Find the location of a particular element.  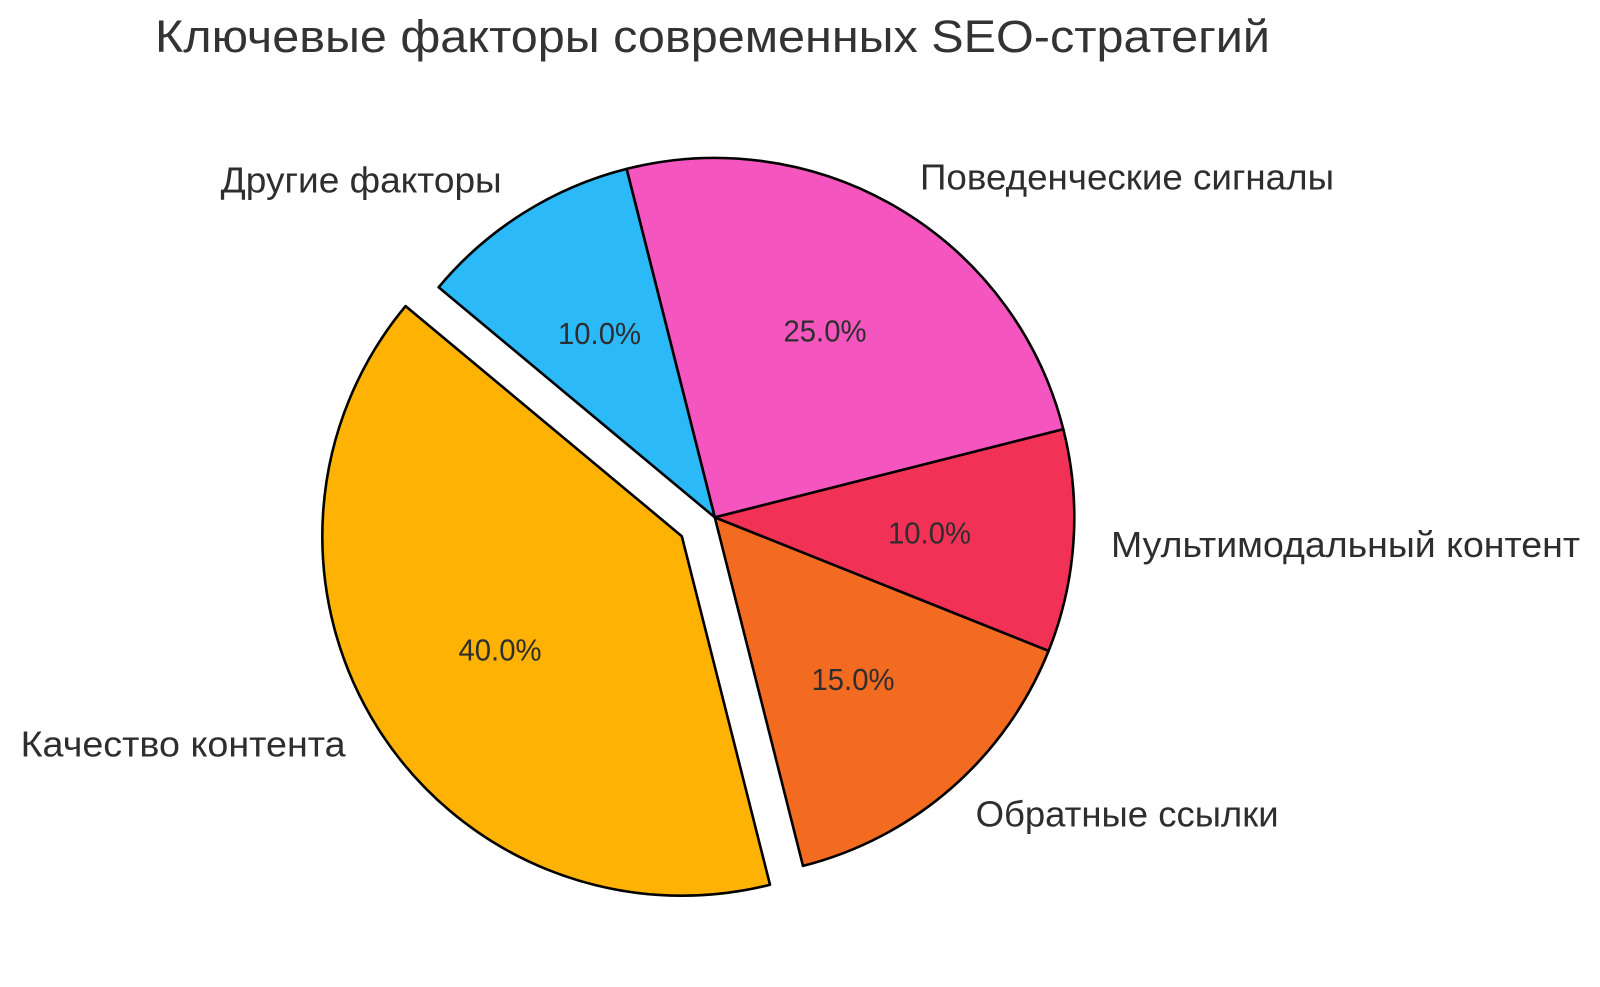

svg-text: Другие факторы is located at coordinates (361, 180).